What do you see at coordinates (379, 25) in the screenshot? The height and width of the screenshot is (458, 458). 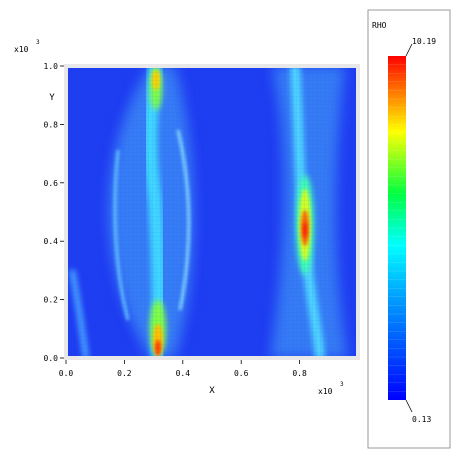 I see `colorbar-title: RHO` at bounding box center [379, 25].